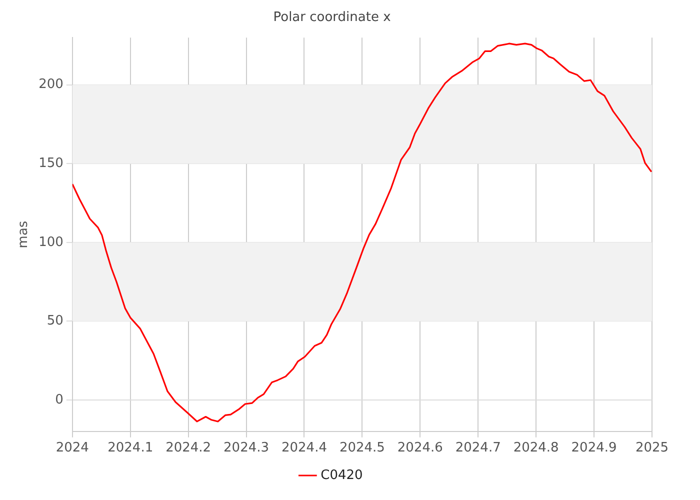 This screenshot has width=700, height=500. I want to click on x-tick-label: 2024.7, so click(478, 448).